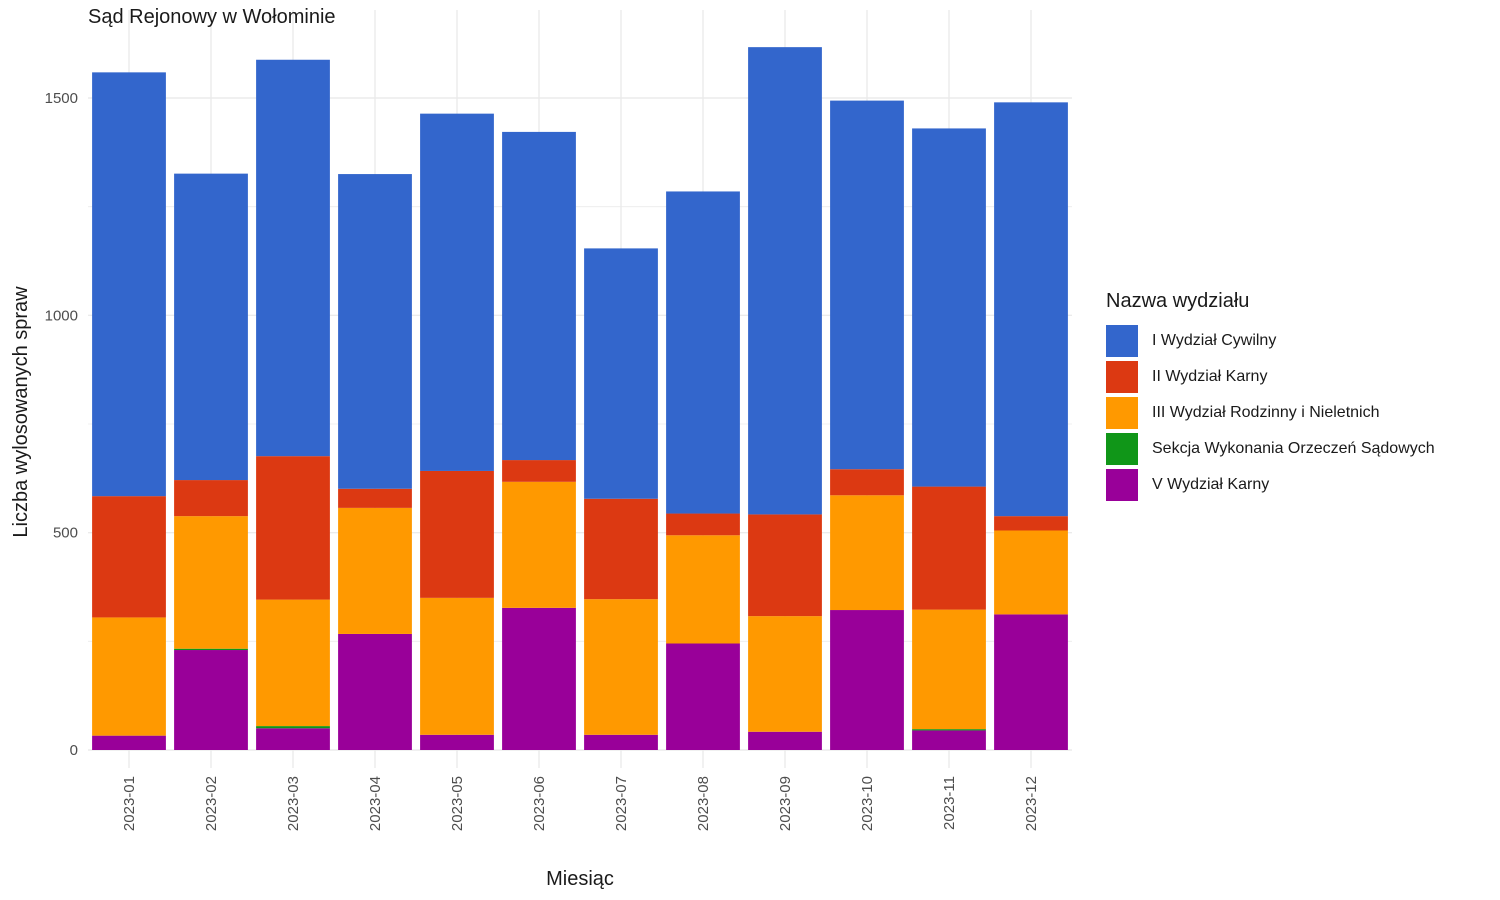  I want to click on y-axis-ticks: 0 500 1000 1500, so click(61, 424).